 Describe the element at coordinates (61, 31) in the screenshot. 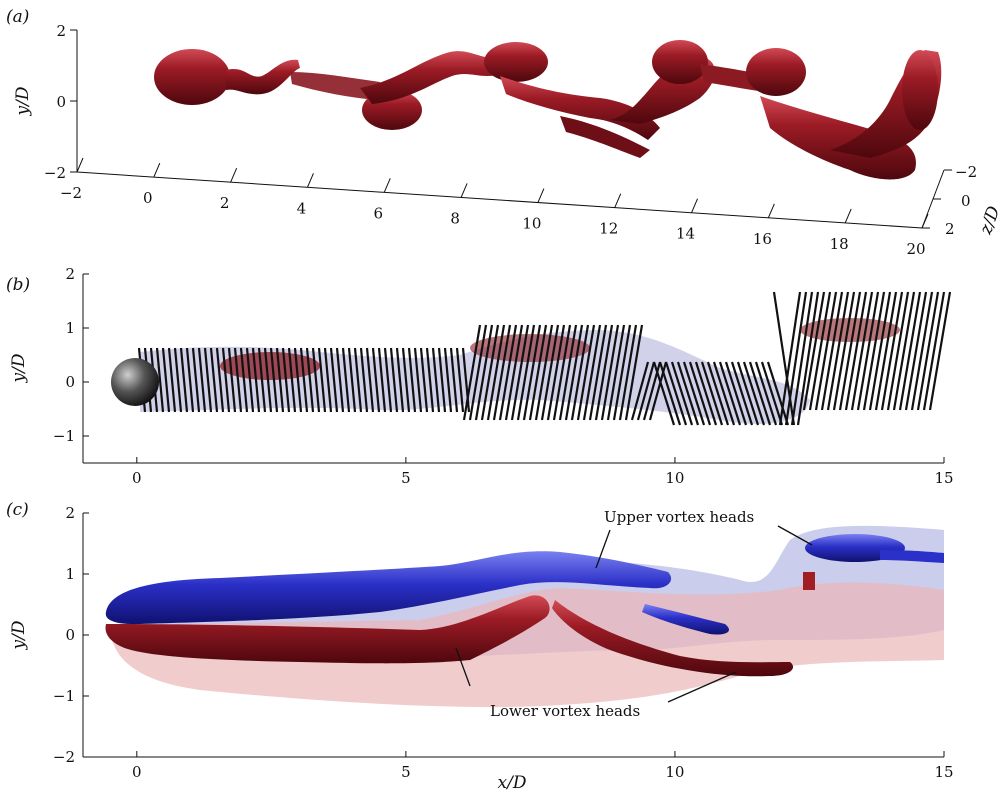

I see `panel-a-y-tick-label: 2` at that location.